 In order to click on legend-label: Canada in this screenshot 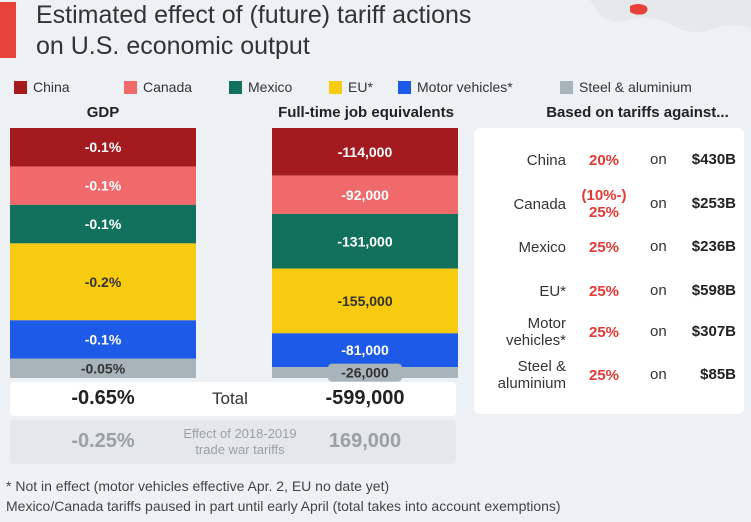, I will do `click(168, 87)`.